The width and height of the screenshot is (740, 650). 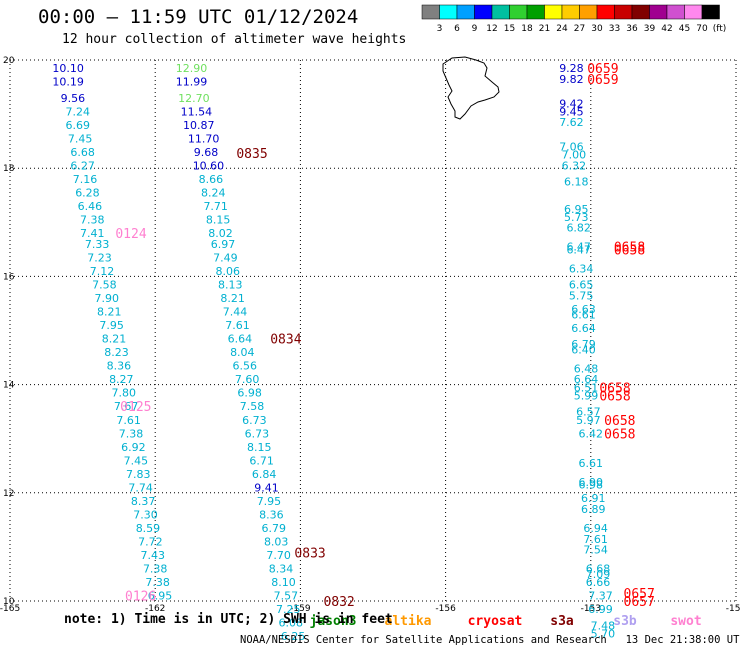 I want to click on legend-entry-s3a: s3a, so click(x=562, y=621).